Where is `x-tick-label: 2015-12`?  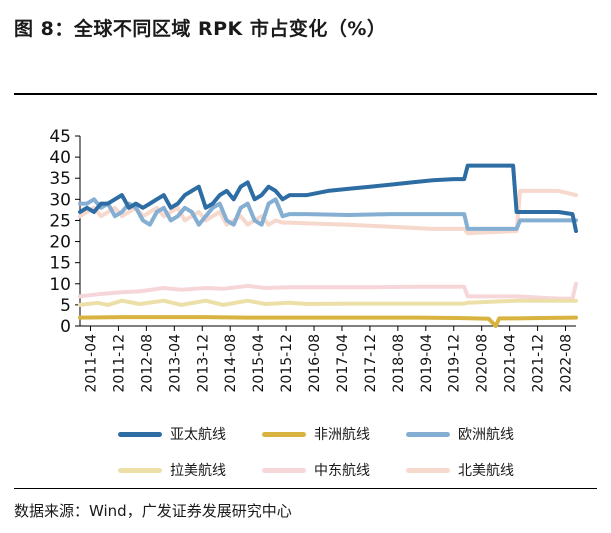 x-tick-label: 2015-12 is located at coordinates (287, 363).